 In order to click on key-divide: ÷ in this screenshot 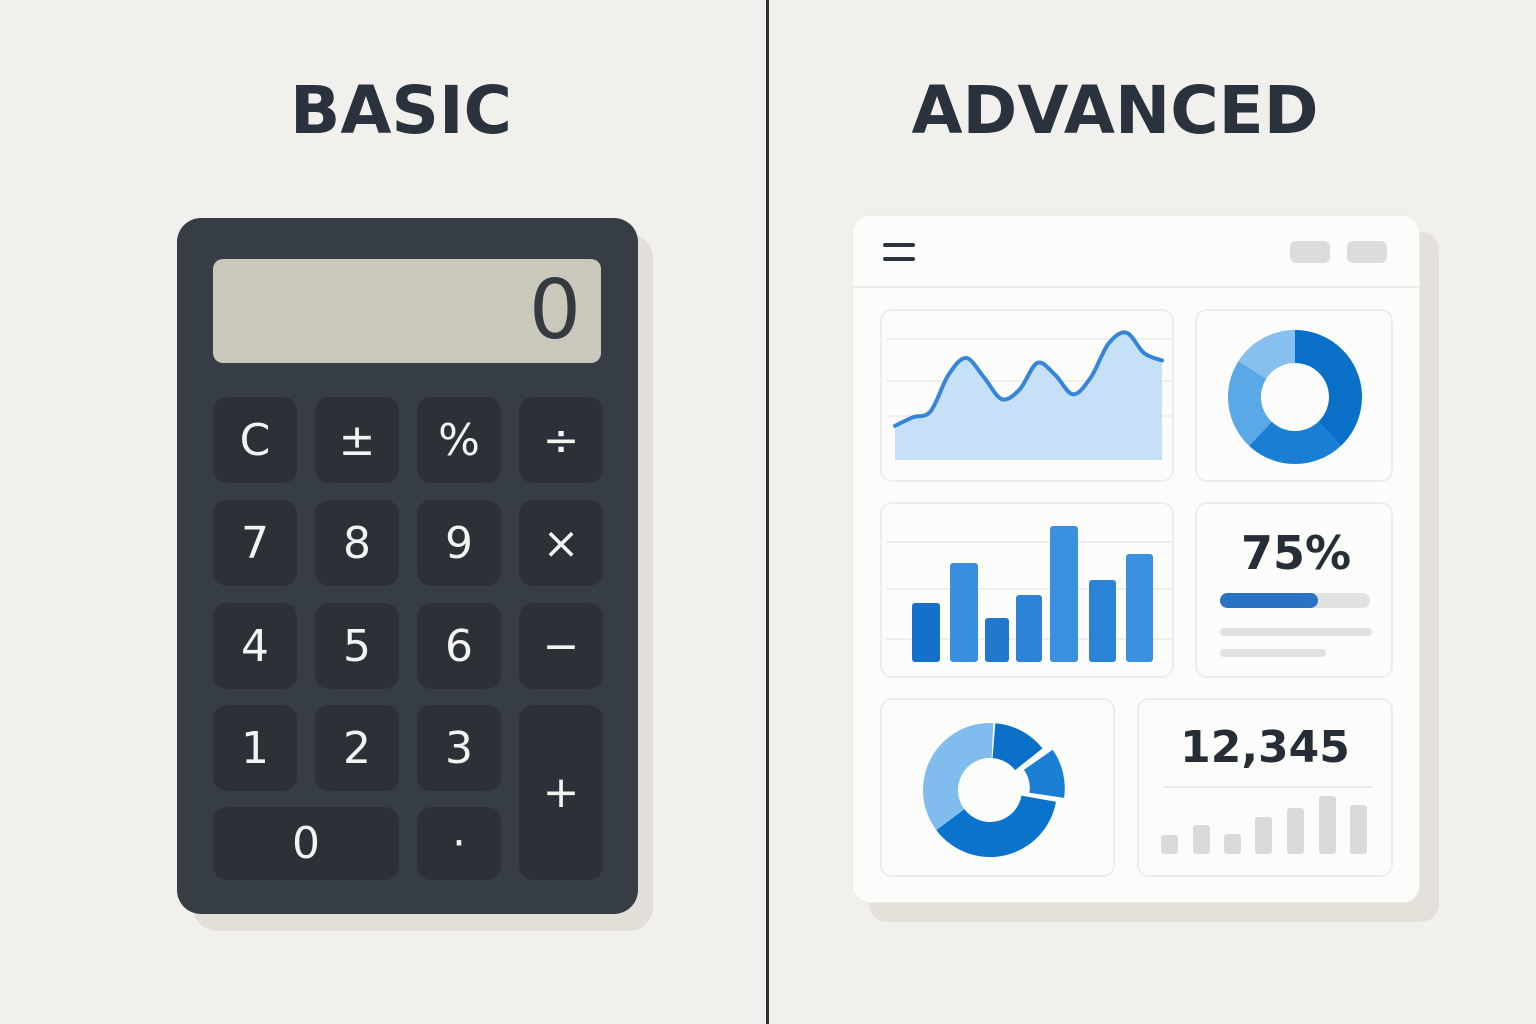, I will do `click(561, 440)`.